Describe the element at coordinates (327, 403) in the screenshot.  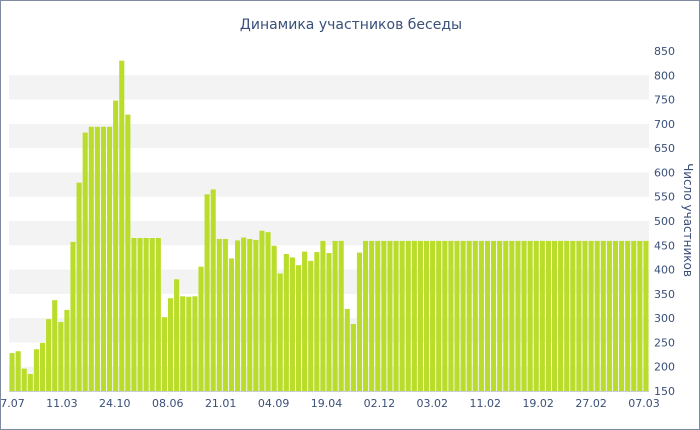
I see `x-tick-label: 19.04` at that location.